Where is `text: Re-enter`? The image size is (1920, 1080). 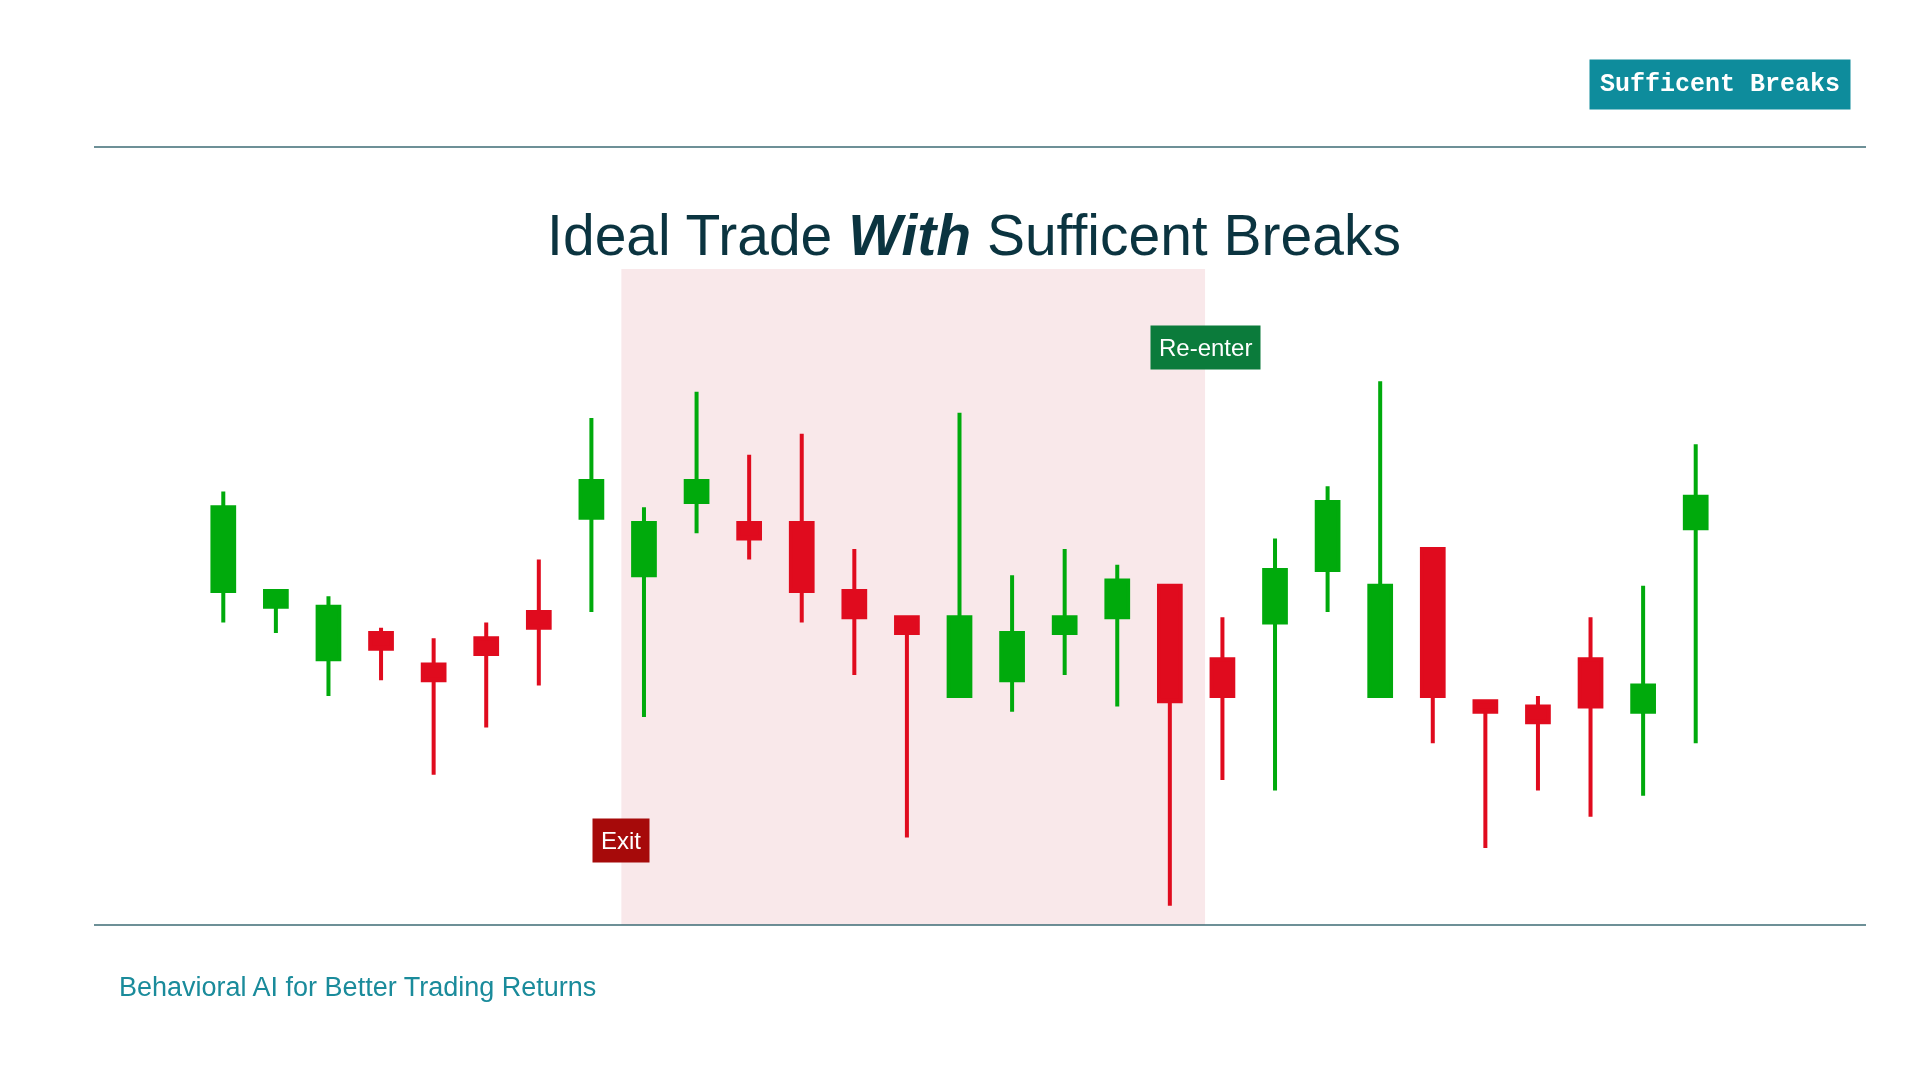 text: Re-enter is located at coordinates (1206, 347).